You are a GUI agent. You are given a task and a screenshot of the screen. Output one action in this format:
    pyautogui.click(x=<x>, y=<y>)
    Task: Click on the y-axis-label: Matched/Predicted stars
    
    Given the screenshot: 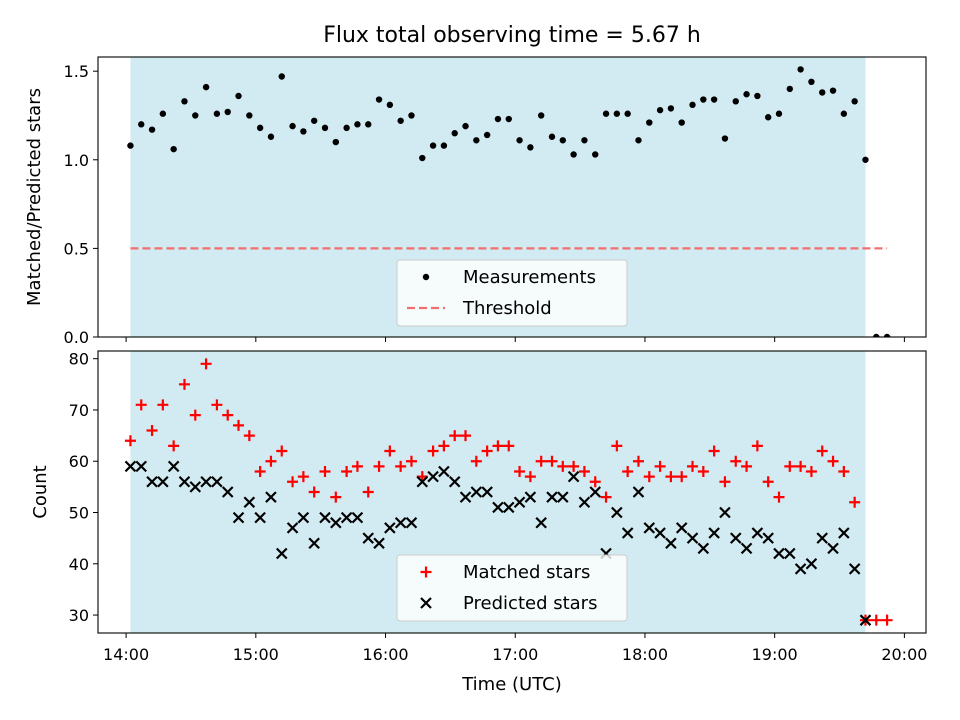 What is the action you would take?
    pyautogui.click(x=34, y=197)
    